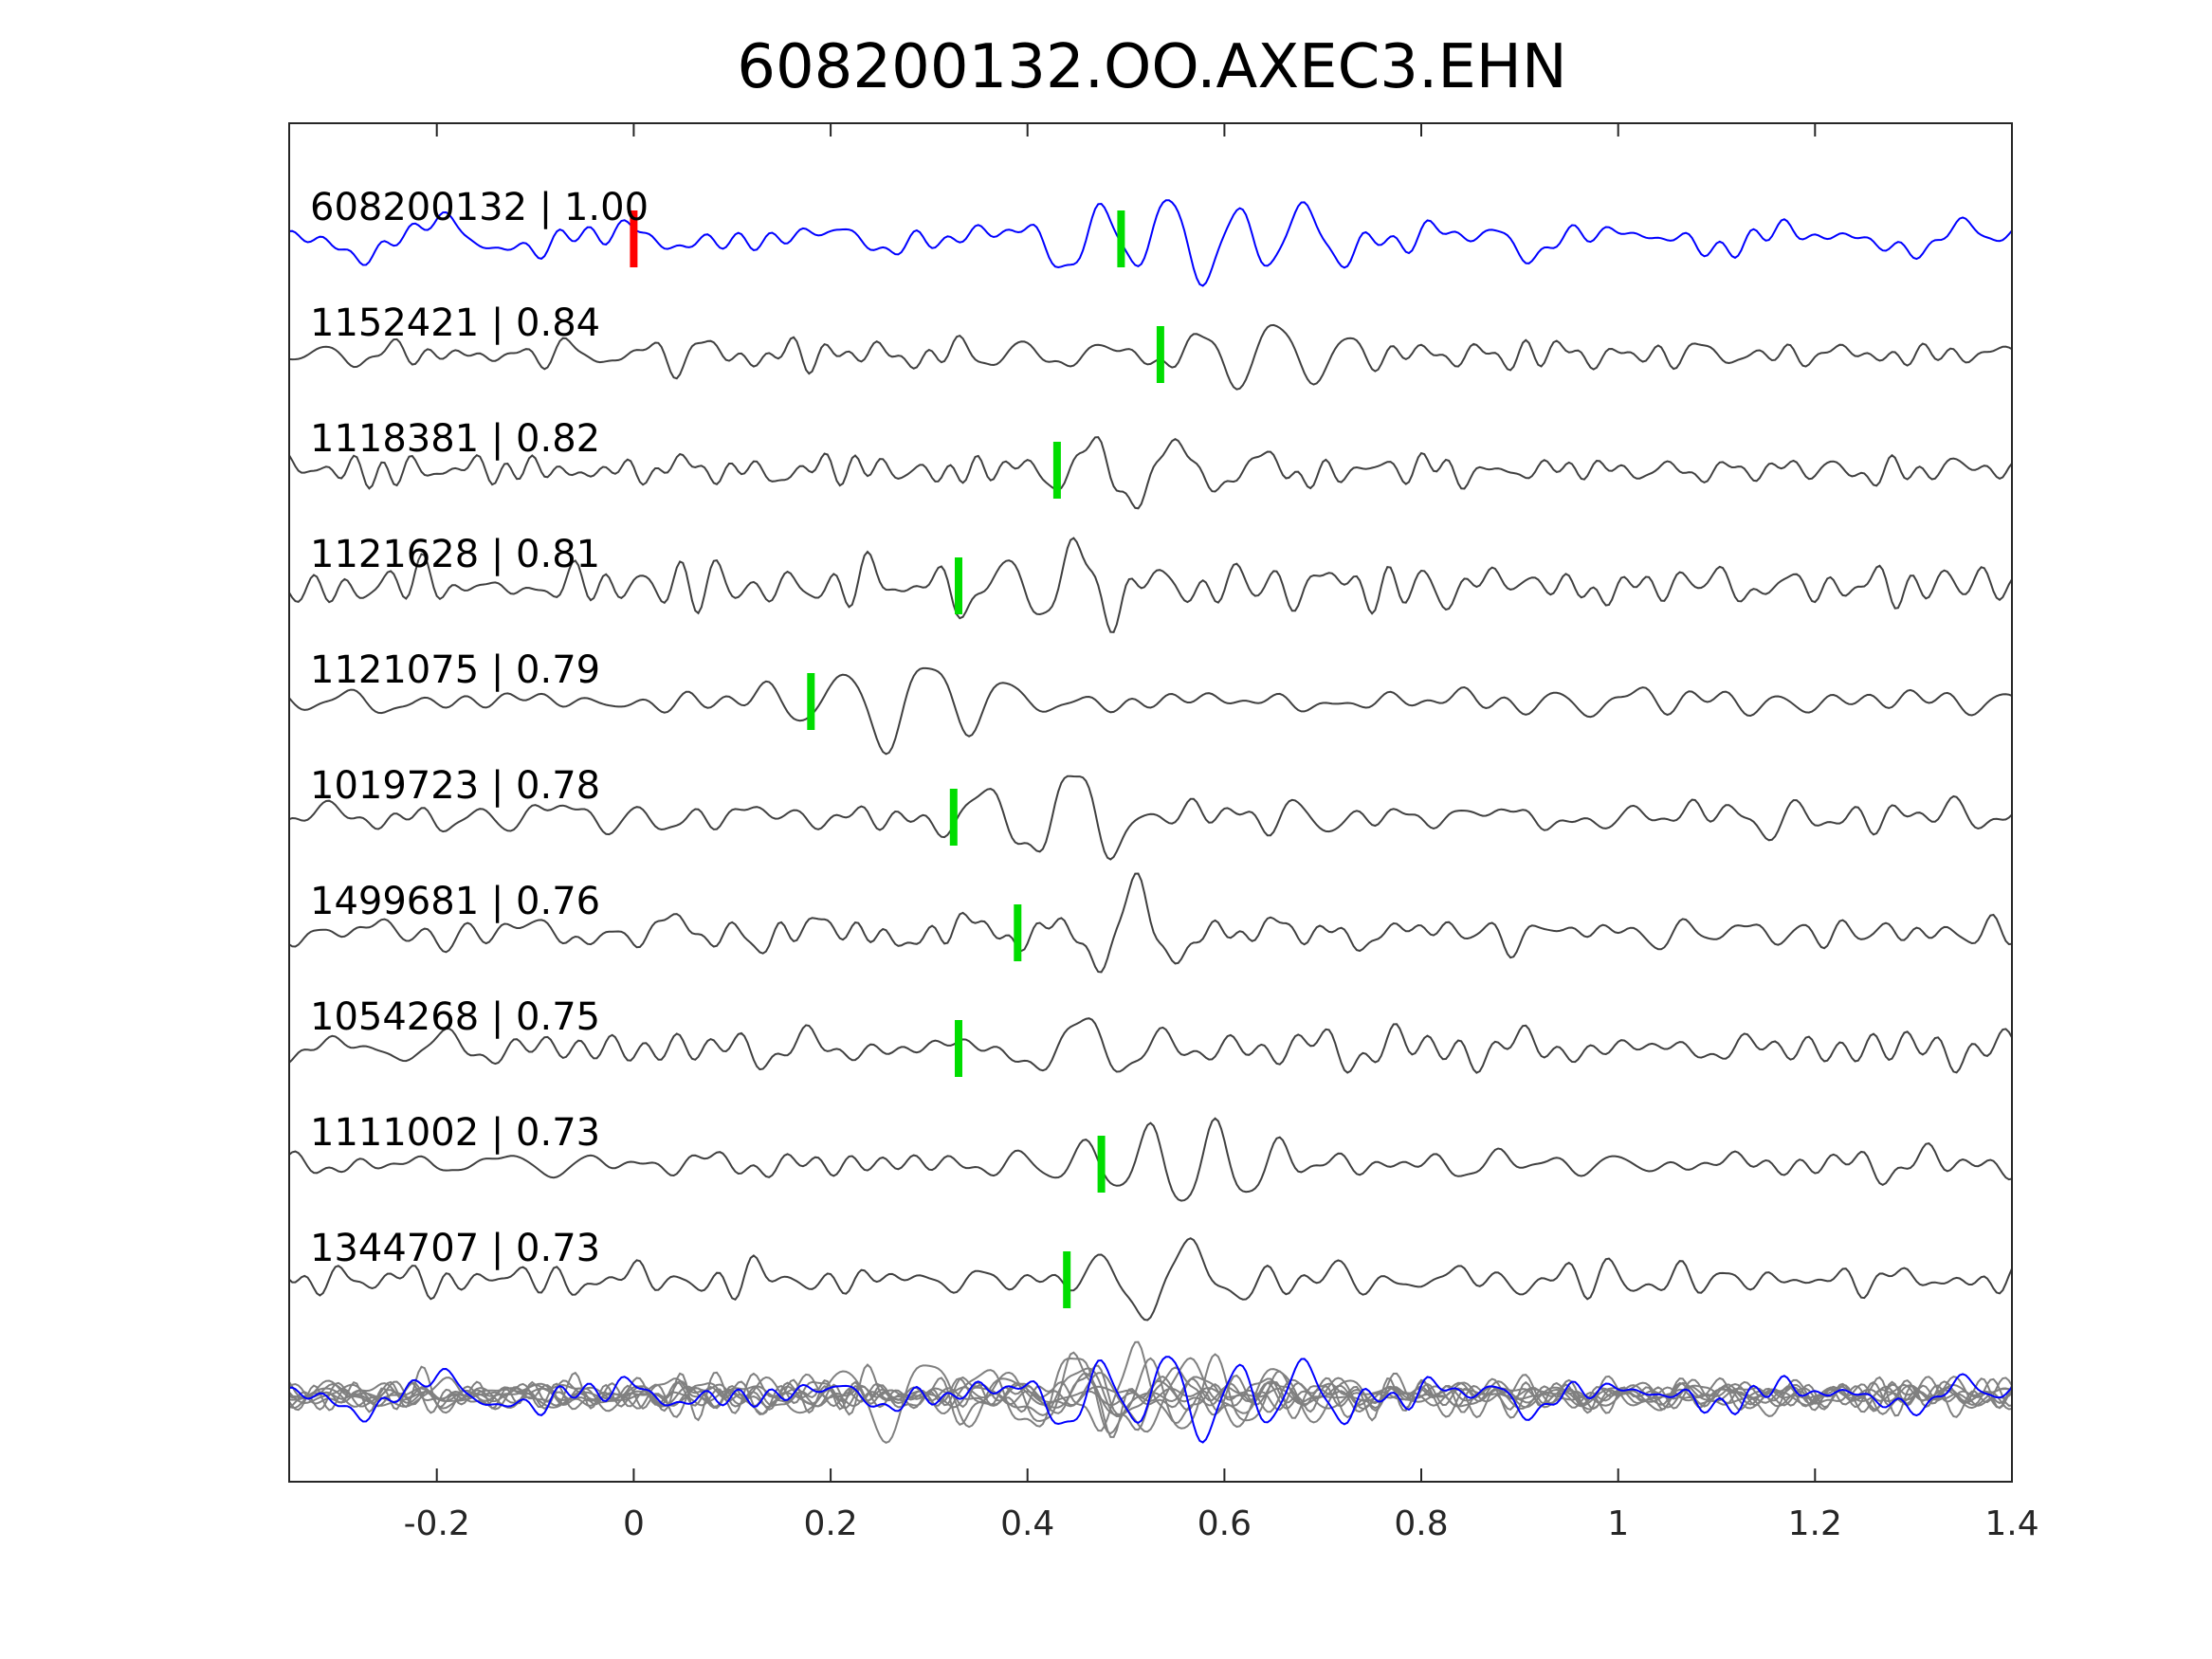 The height and width of the screenshot is (1659, 2212). What do you see at coordinates (634, 1523) in the screenshot?
I see `x-tick-label: 0` at bounding box center [634, 1523].